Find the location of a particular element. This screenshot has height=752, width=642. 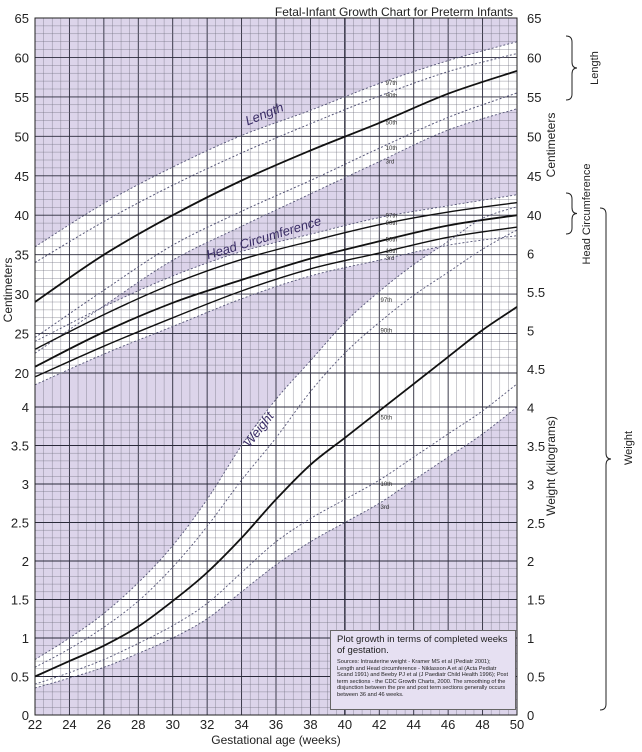

right-tick-label: 6 is located at coordinates (530, 254).